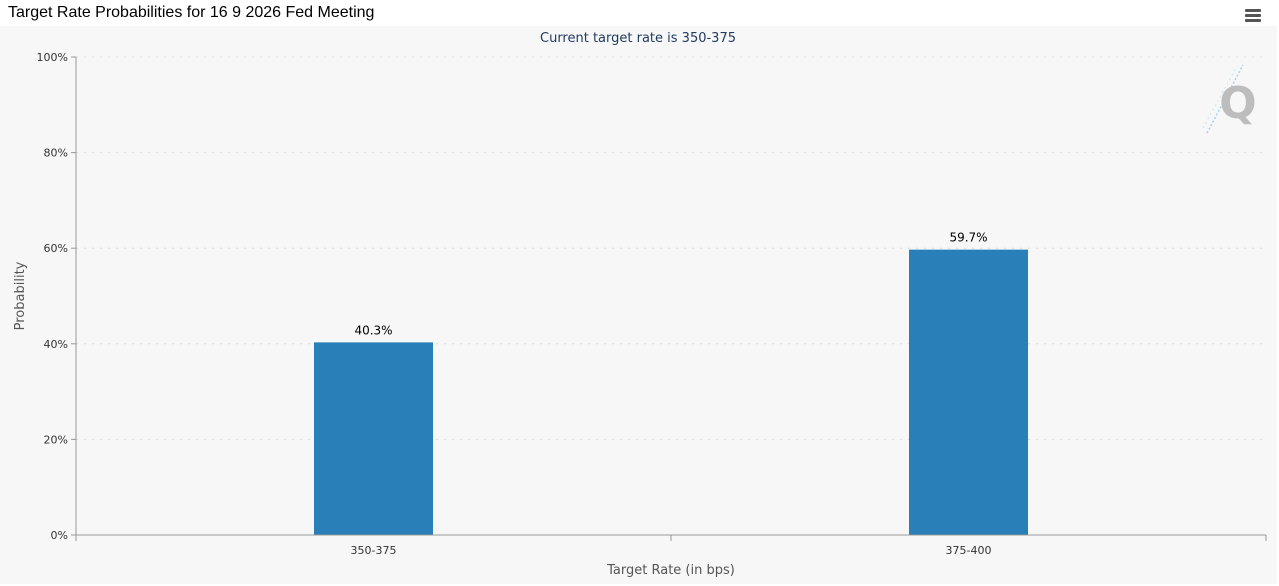 This screenshot has height=586, width=1279. I want to click on hamburger-menu-icon, so click(1253, 16).